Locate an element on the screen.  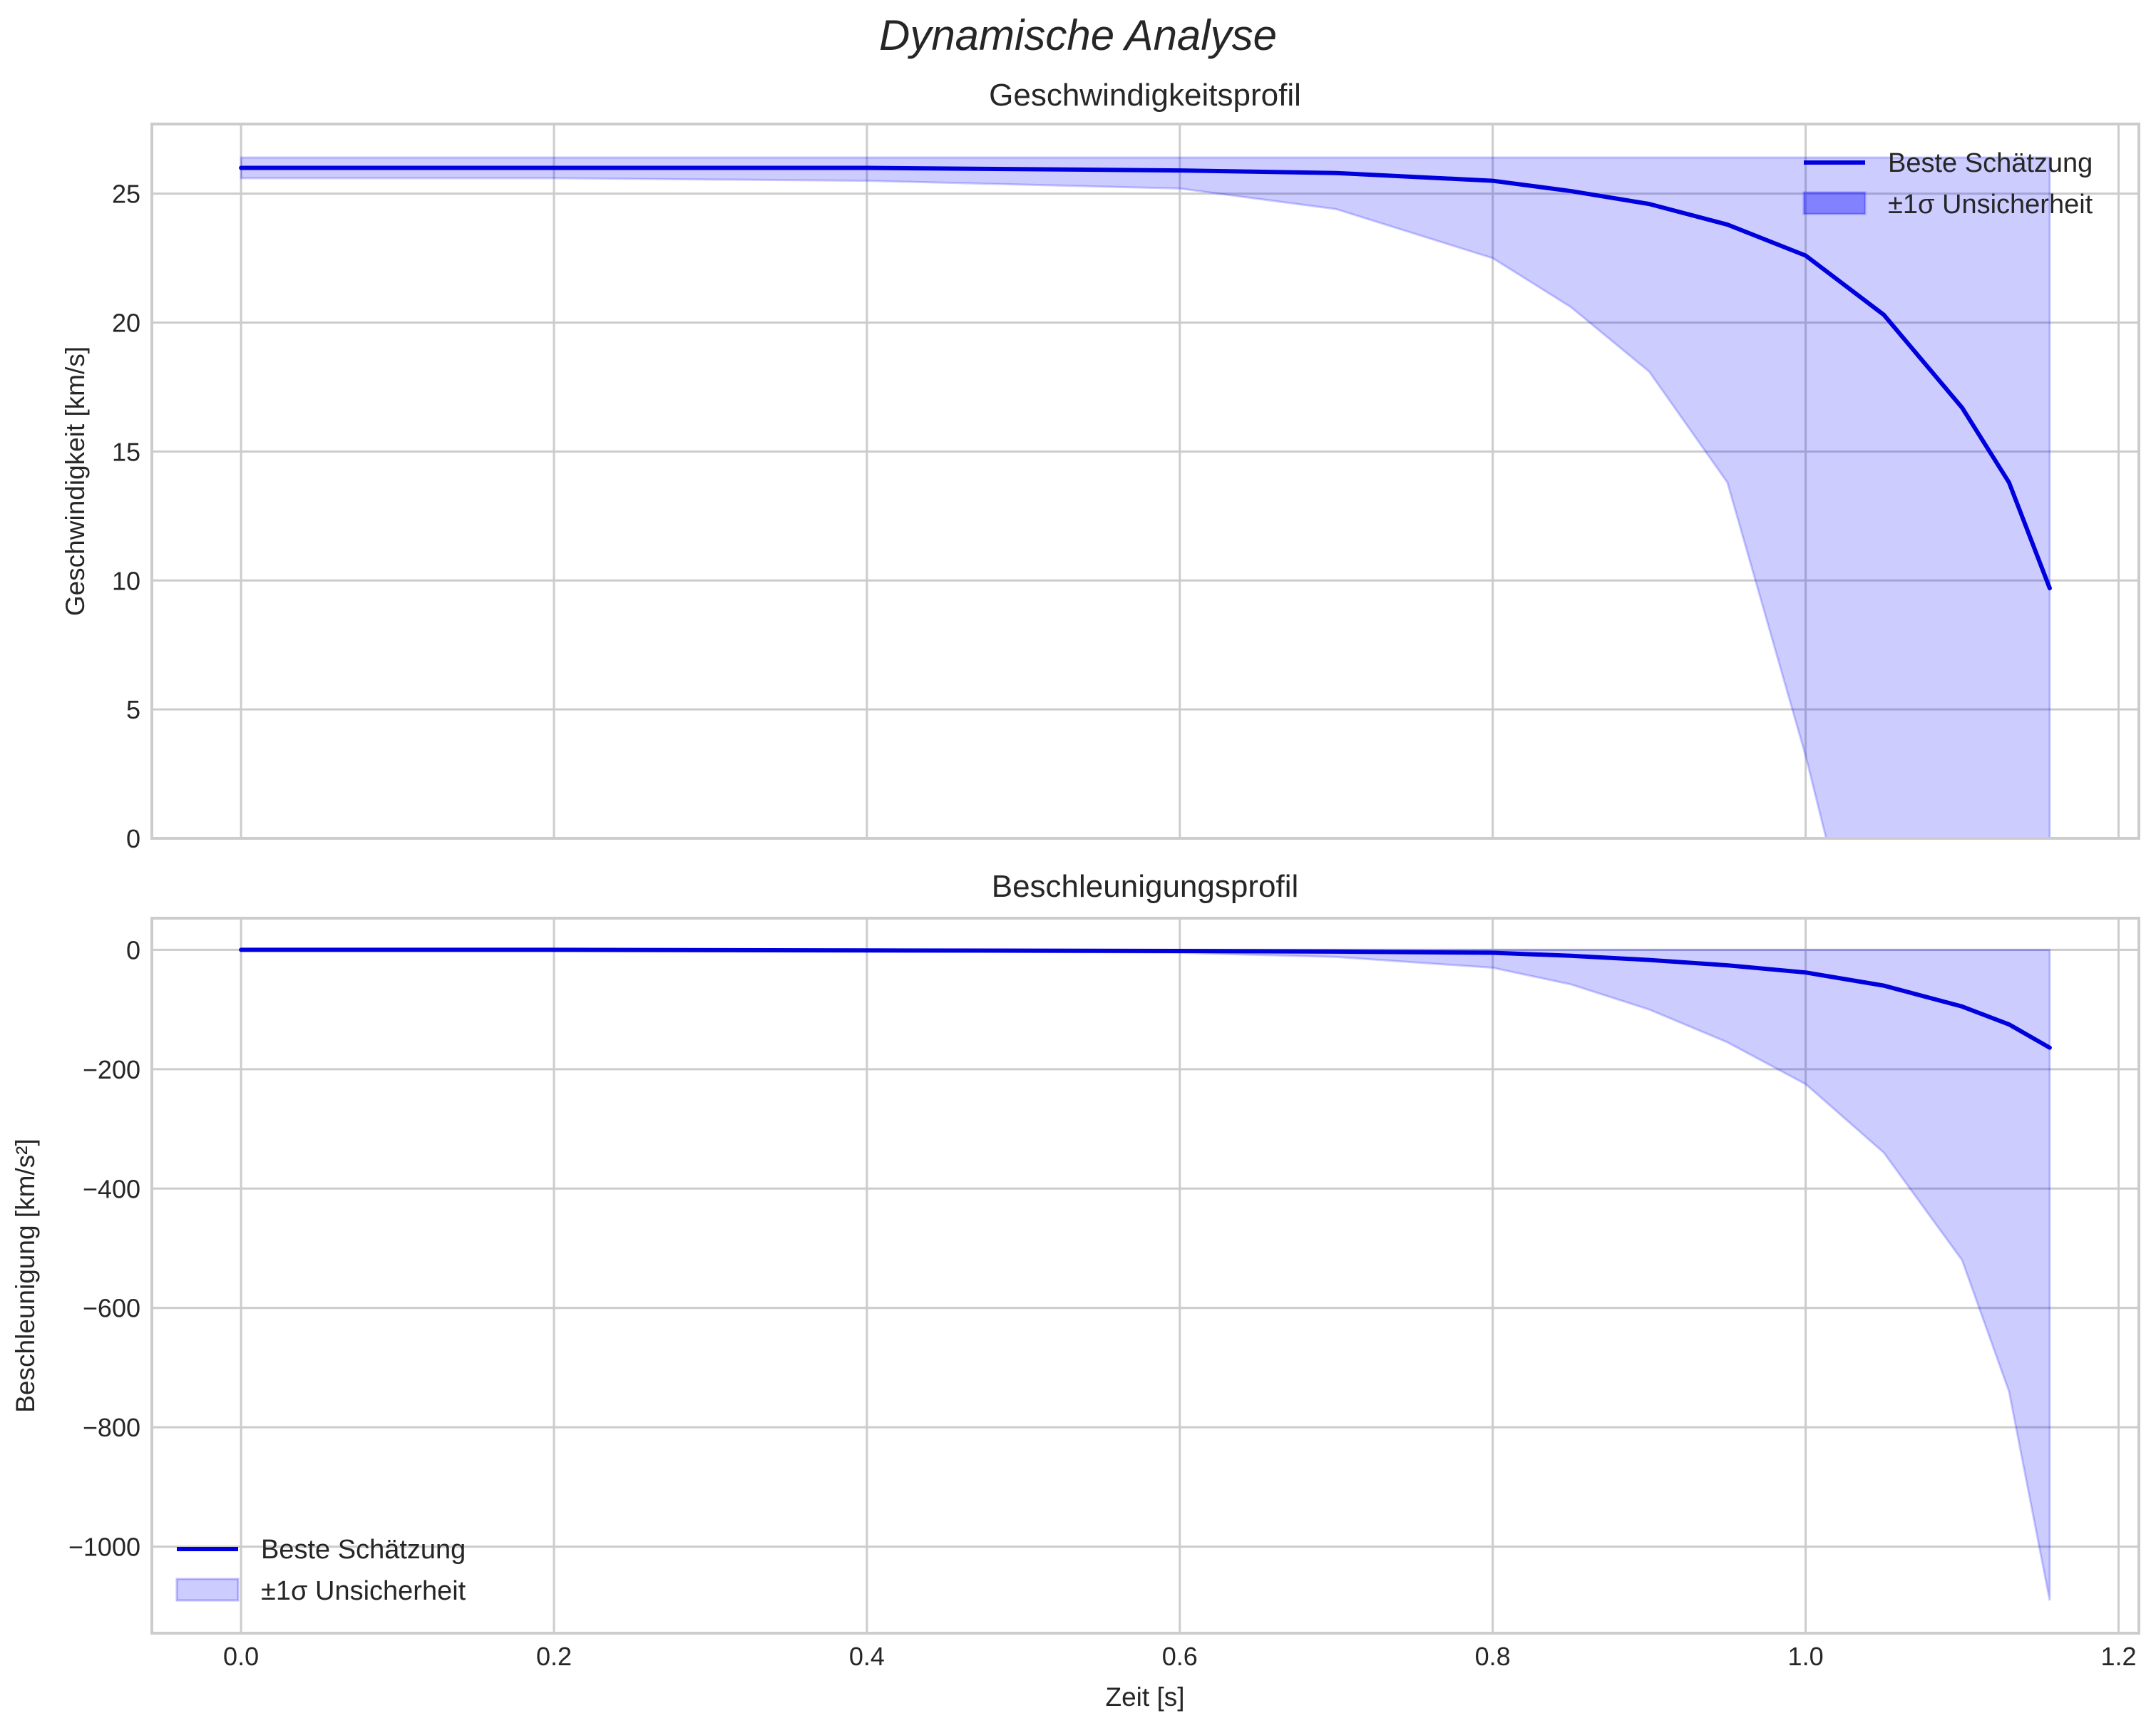
y-tick-label: −200 is located at coordinates (111, 1069).